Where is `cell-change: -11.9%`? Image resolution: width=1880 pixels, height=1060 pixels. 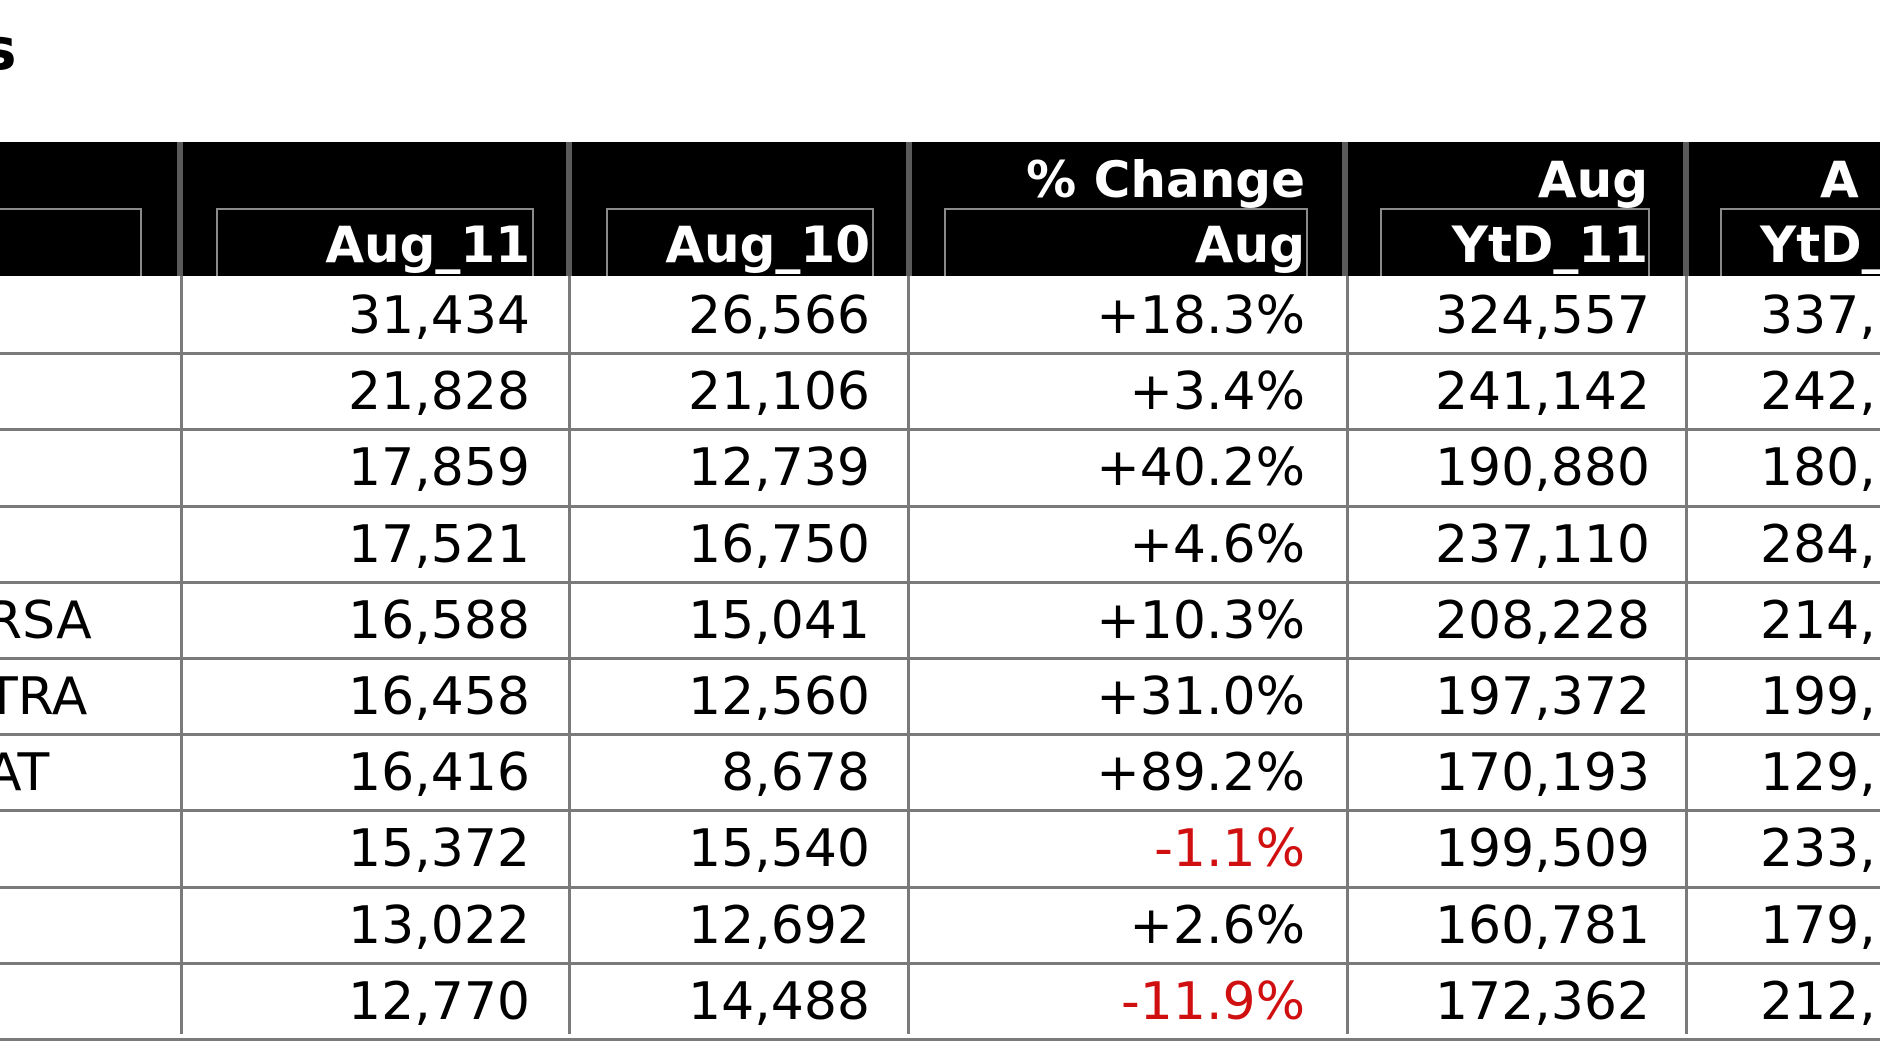 cell-change: -11.9% is located at coordinates (1213, 1001).